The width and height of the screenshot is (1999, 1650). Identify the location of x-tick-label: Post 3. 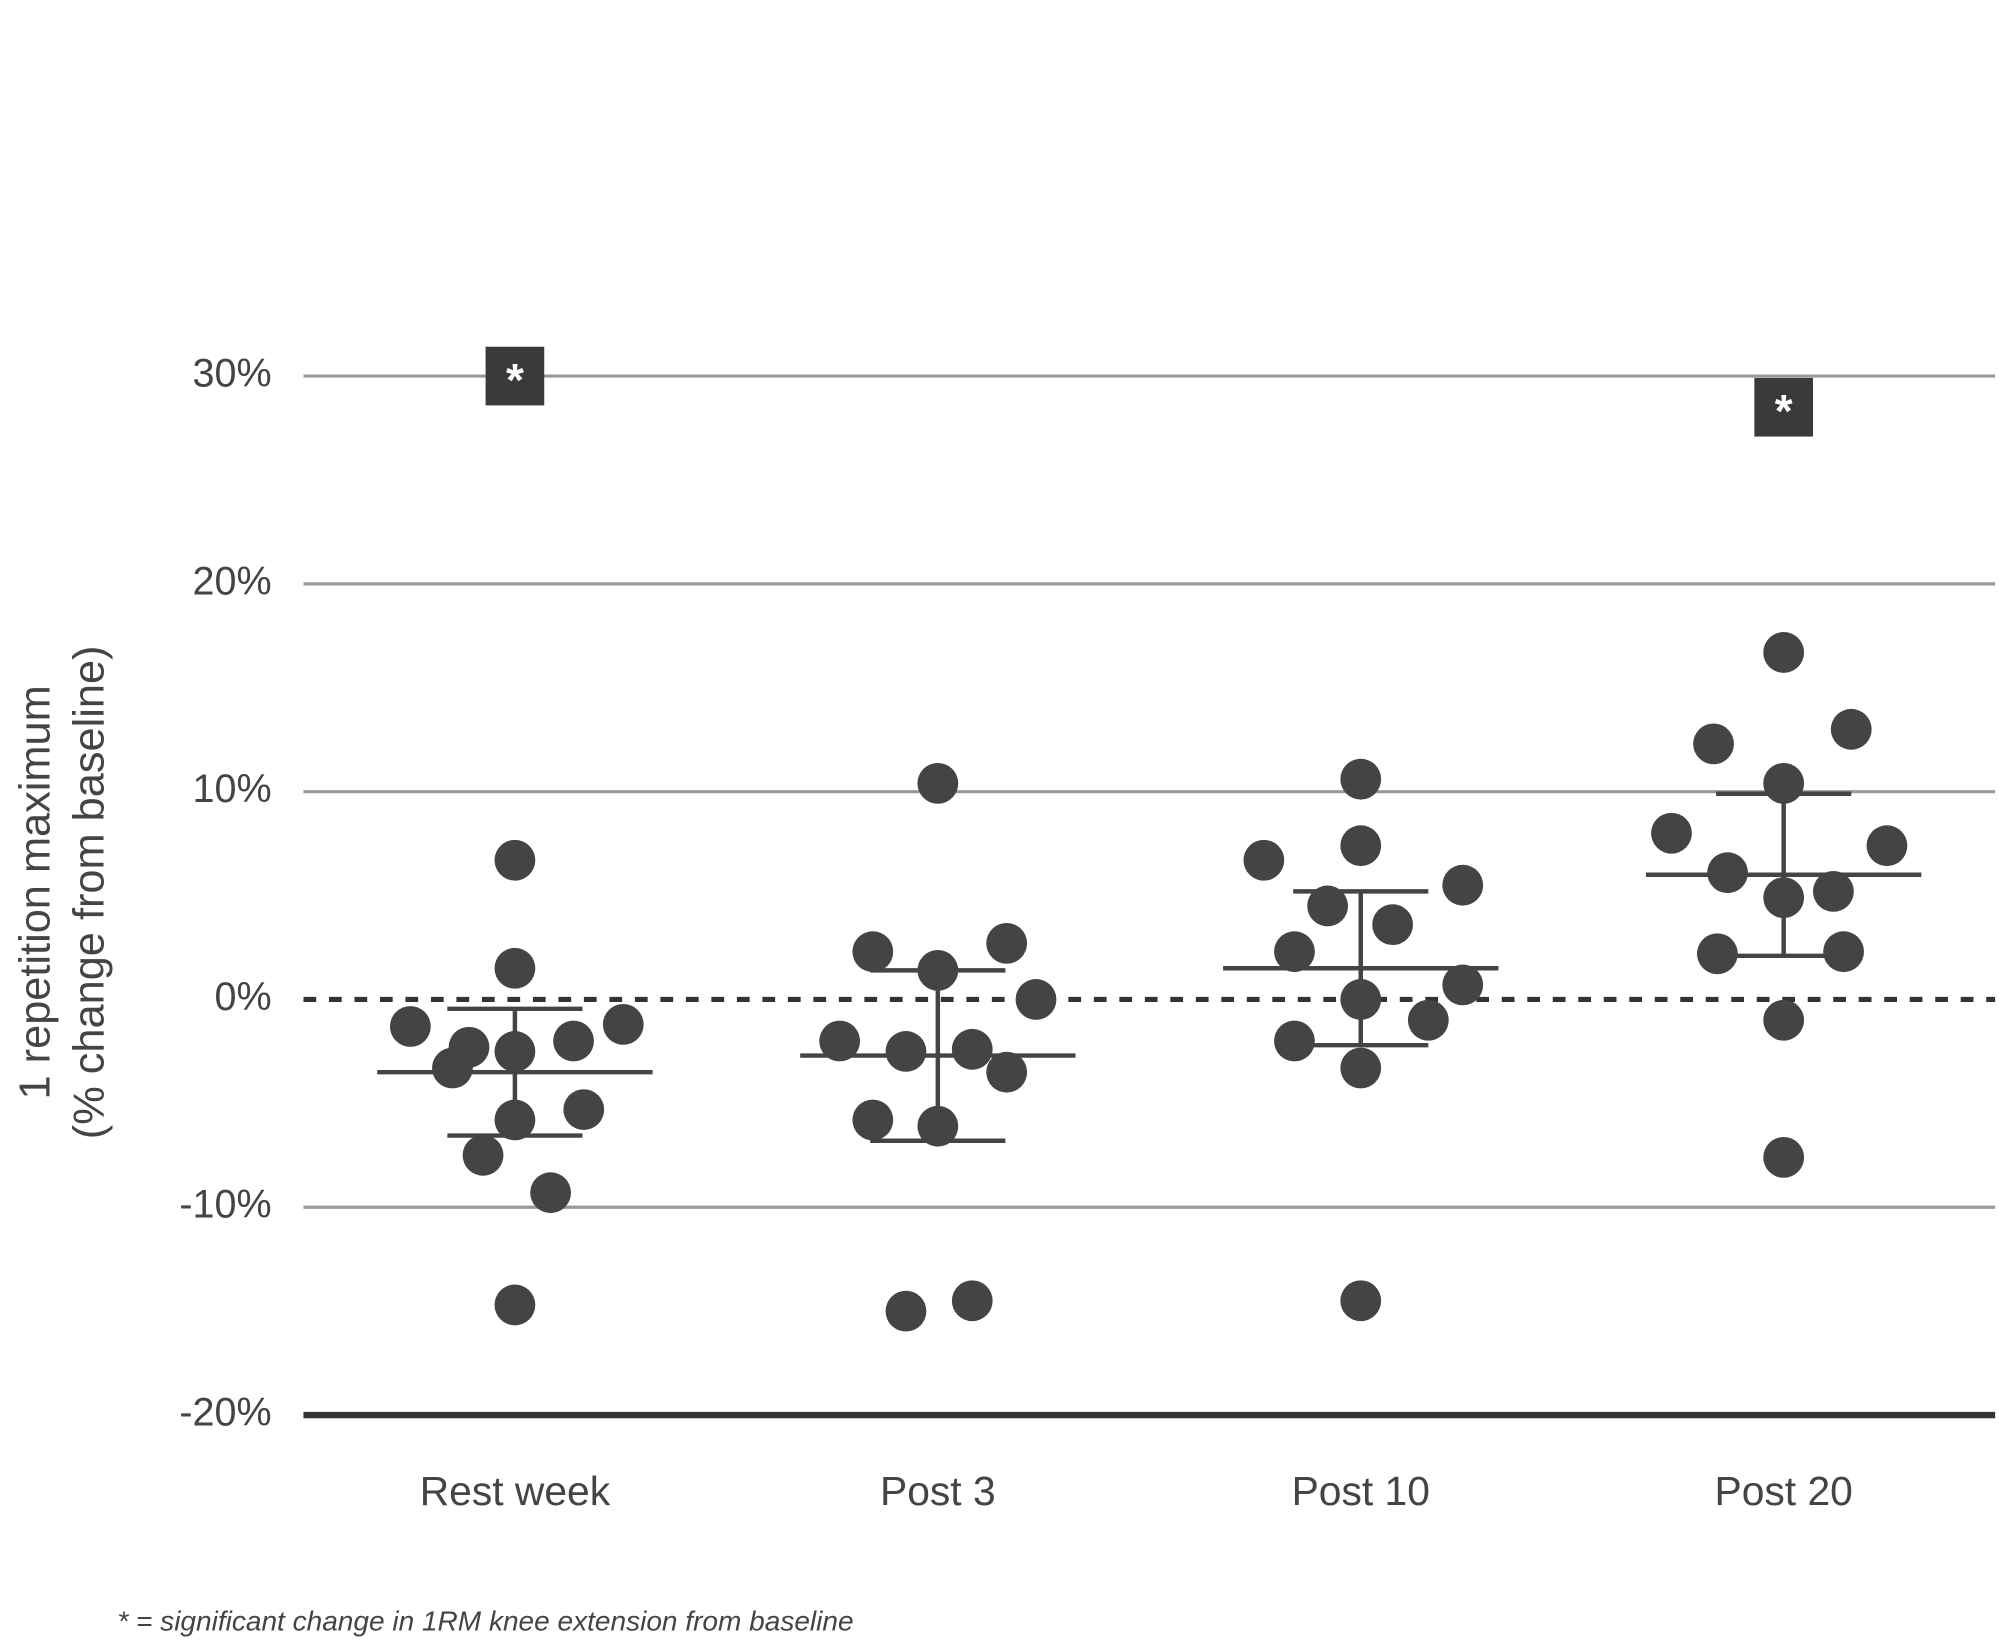
(938, 1491).